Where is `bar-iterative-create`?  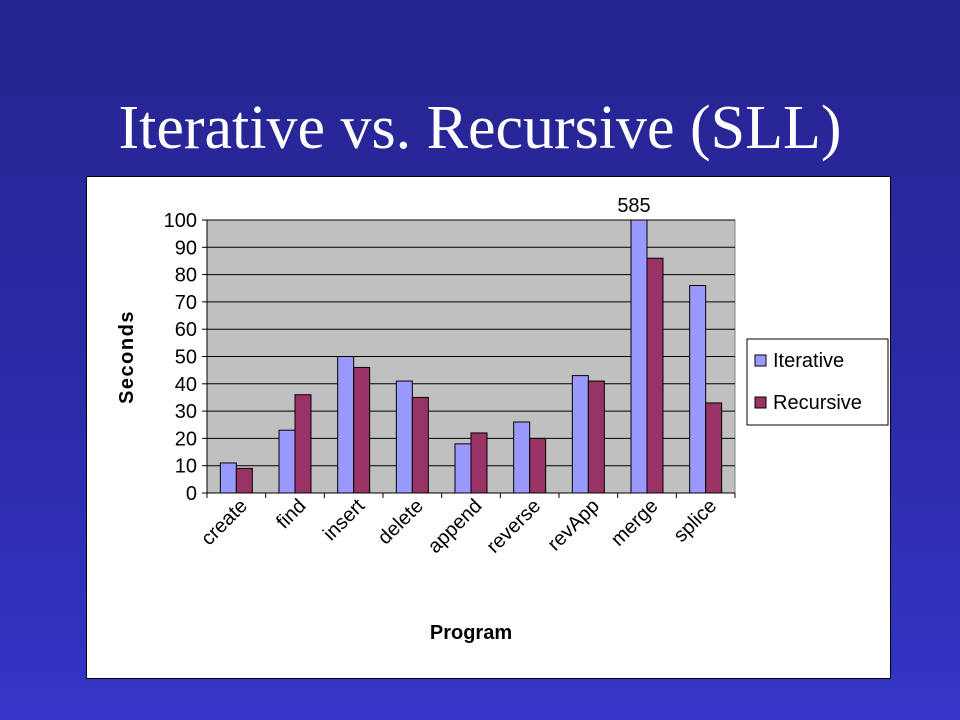 bar-iterative-create is located at coordinates (228, 478).